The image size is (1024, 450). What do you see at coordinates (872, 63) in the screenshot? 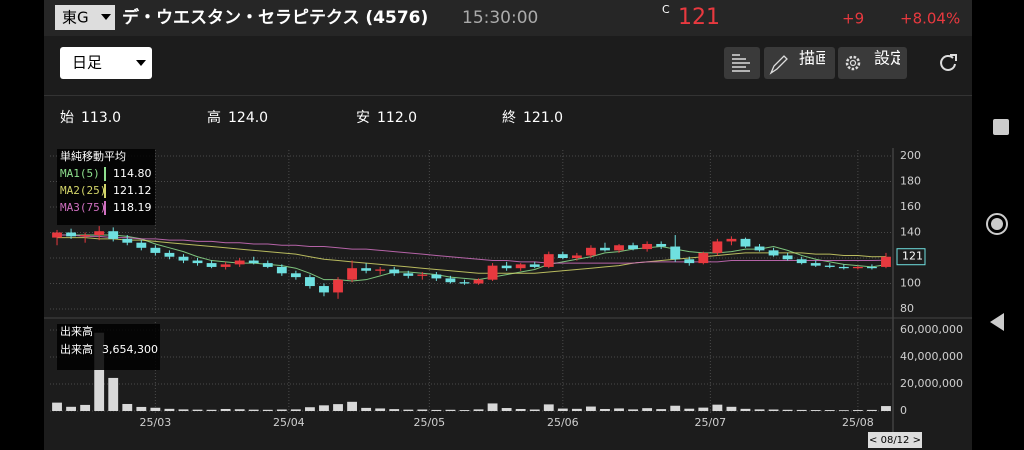
I see `settings-button` at bounding box center [872, 63].